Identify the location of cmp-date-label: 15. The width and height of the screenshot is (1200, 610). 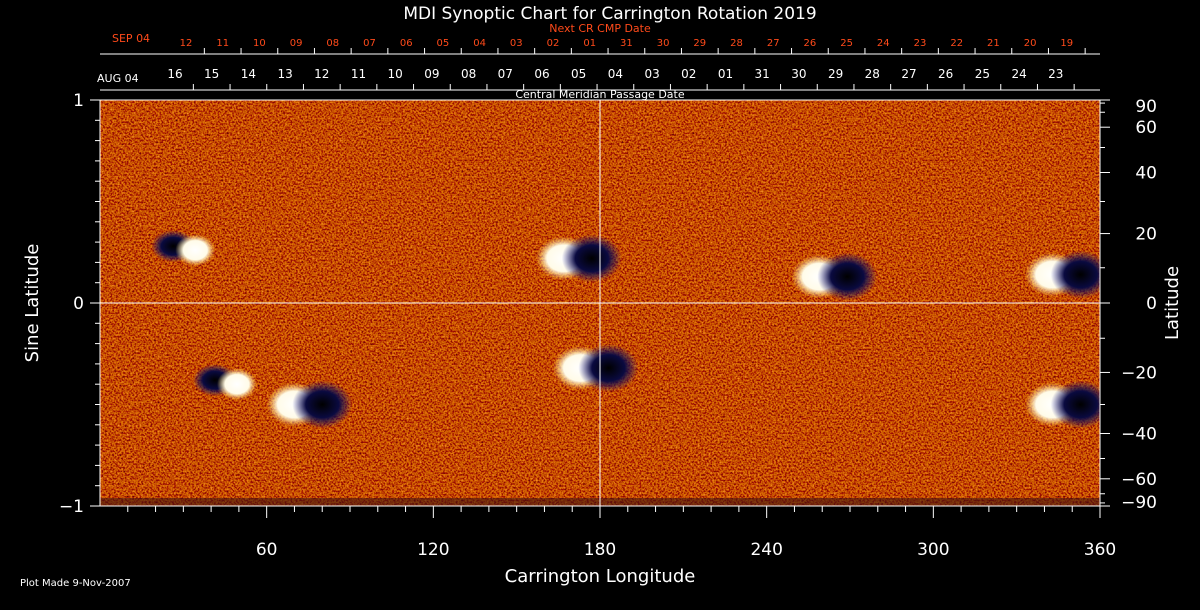
(211, 74).